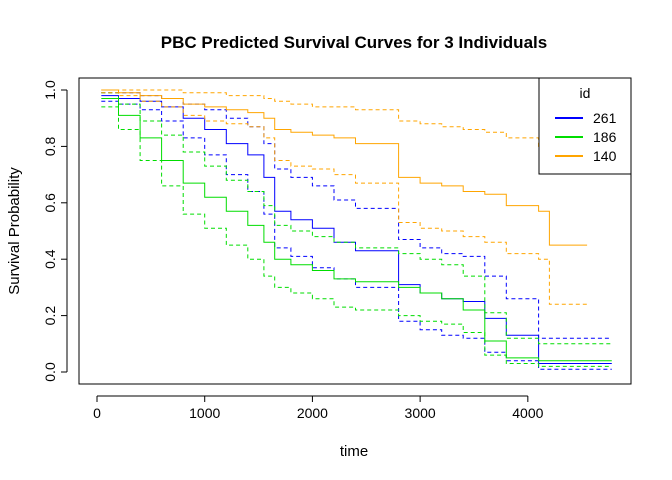 This screenshot has width=672, height=480. Describe the element at coordinates (354, 451) in the screenshot. I see `x-axis-title: time` at that location.